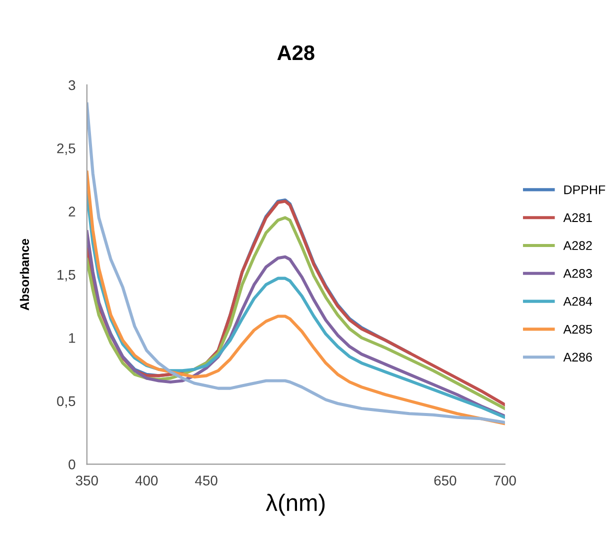 Image resolution: width=612 pixels, height=548 pixels. I want to click on y-tick-label: 0,5, so click(66, 402).